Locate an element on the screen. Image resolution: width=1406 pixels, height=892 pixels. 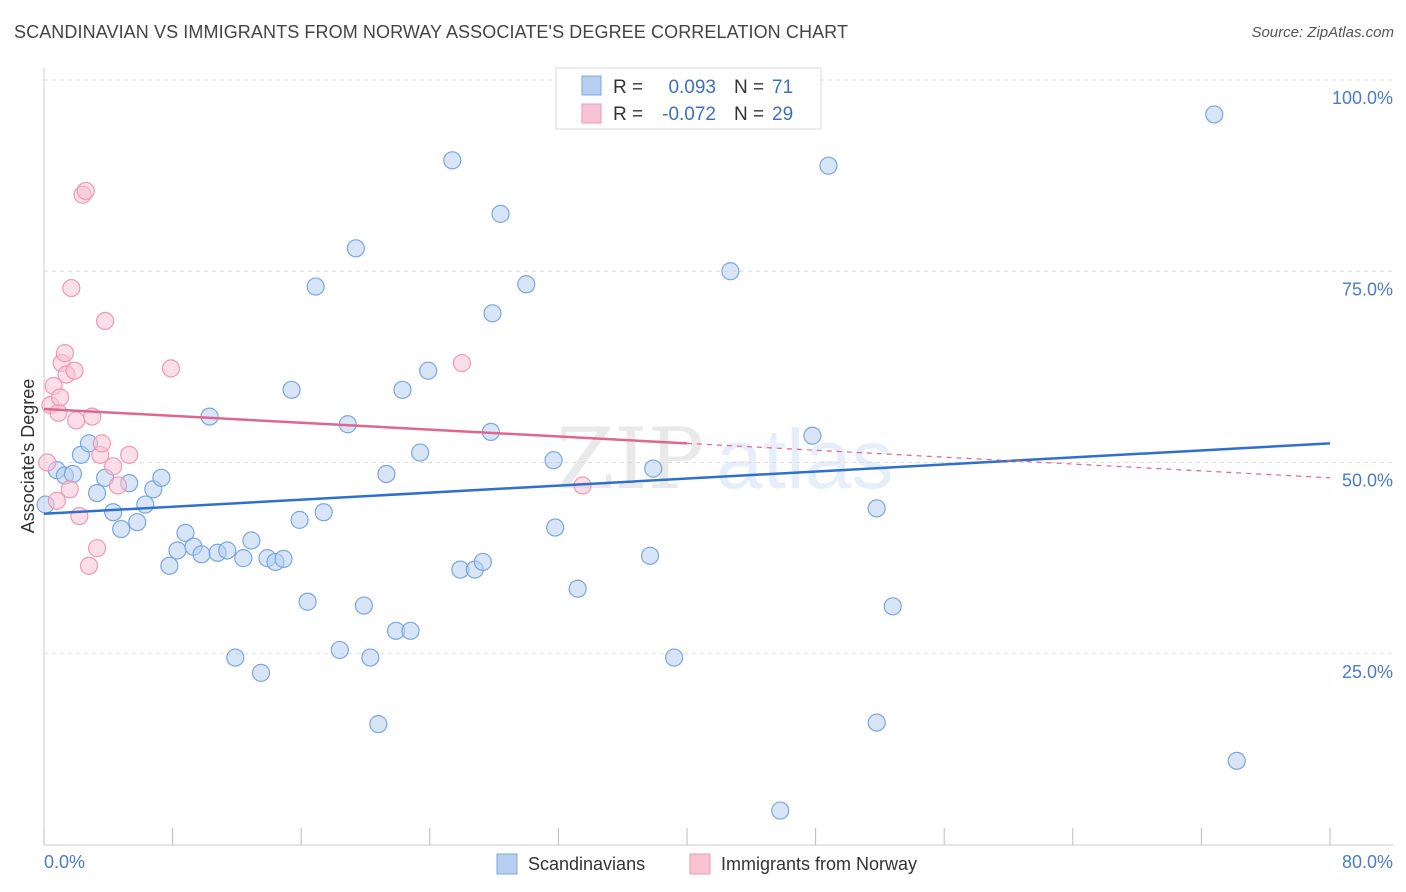
legend-n-value-2: 29 is located at coordinates (782, 114).